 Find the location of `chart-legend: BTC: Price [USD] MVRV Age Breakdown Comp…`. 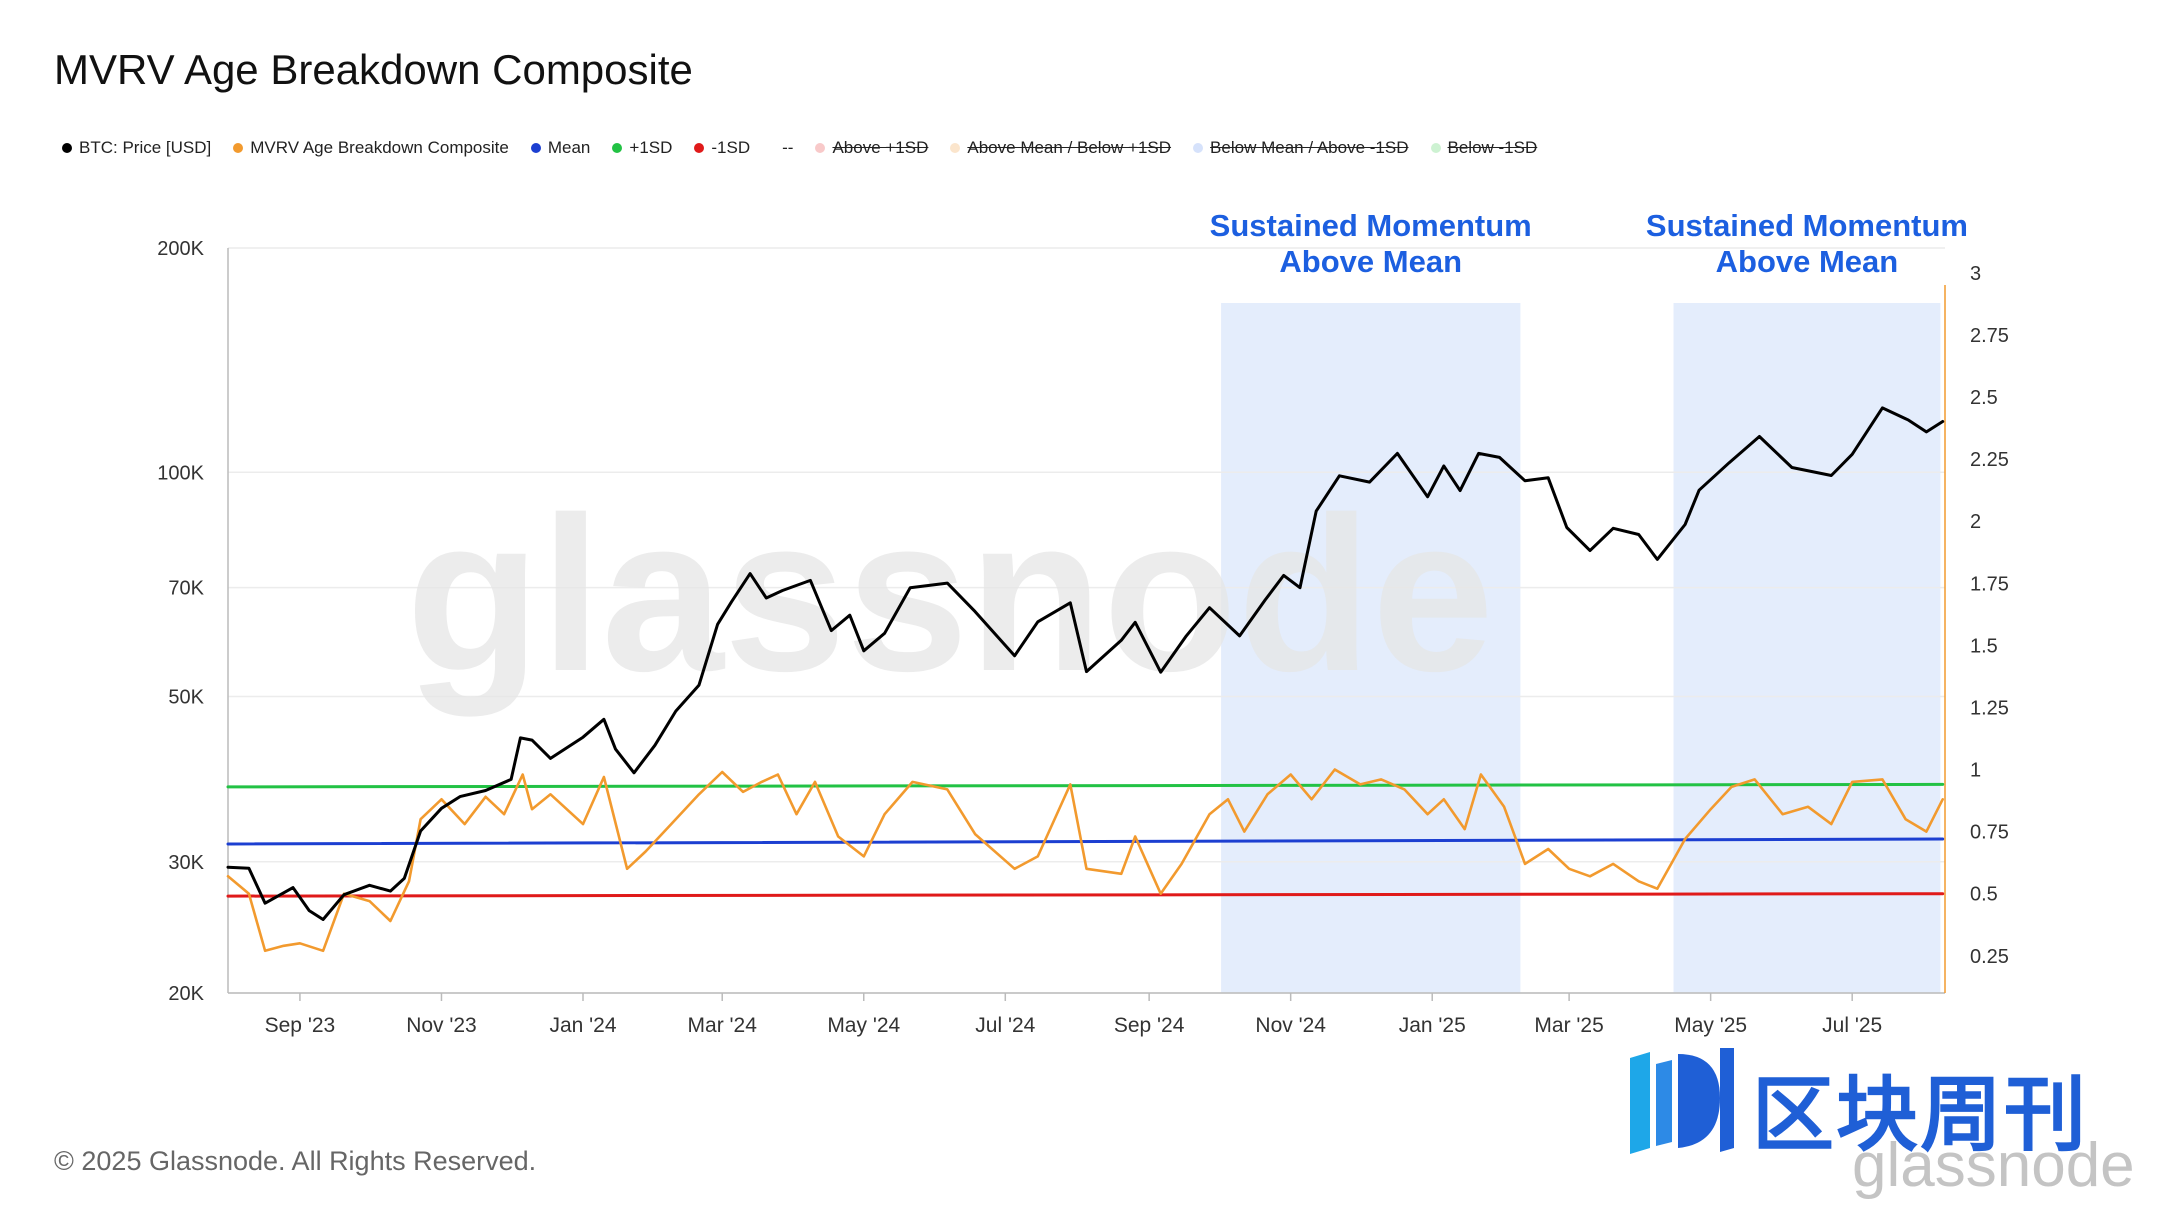

chart-legend: BTC: Price [USD] MVRV Age Breakdown Comp… is located at coordinates (810, 148).